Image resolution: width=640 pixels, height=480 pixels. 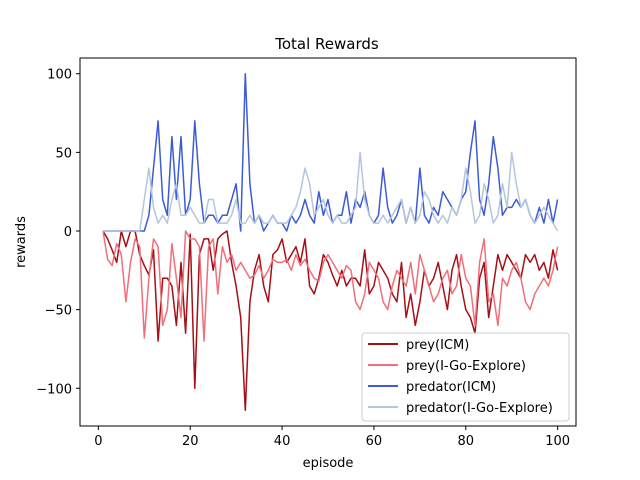 What do you see at coordinates (58, 232) in the screenshot?
I see `y-axis: −100 −50 0 50 100` at bounding box center [58, 232].